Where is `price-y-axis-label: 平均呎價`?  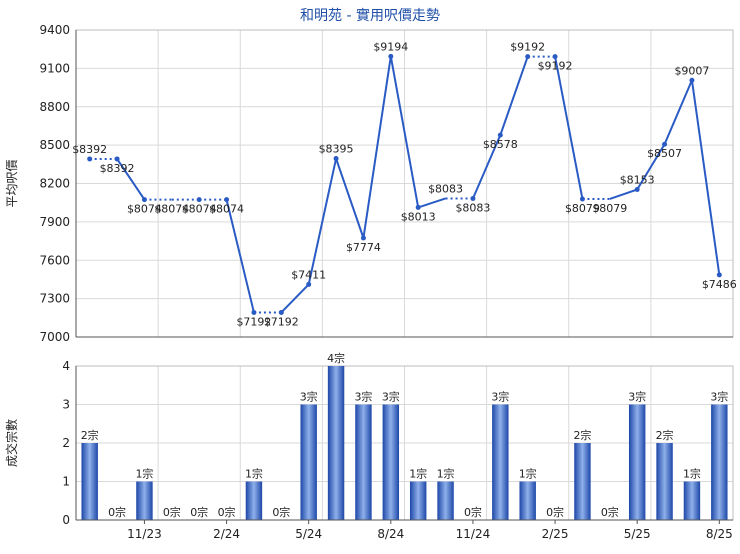 price-y-axis-label: 平均呎價 is located at coordinates (12, 183).